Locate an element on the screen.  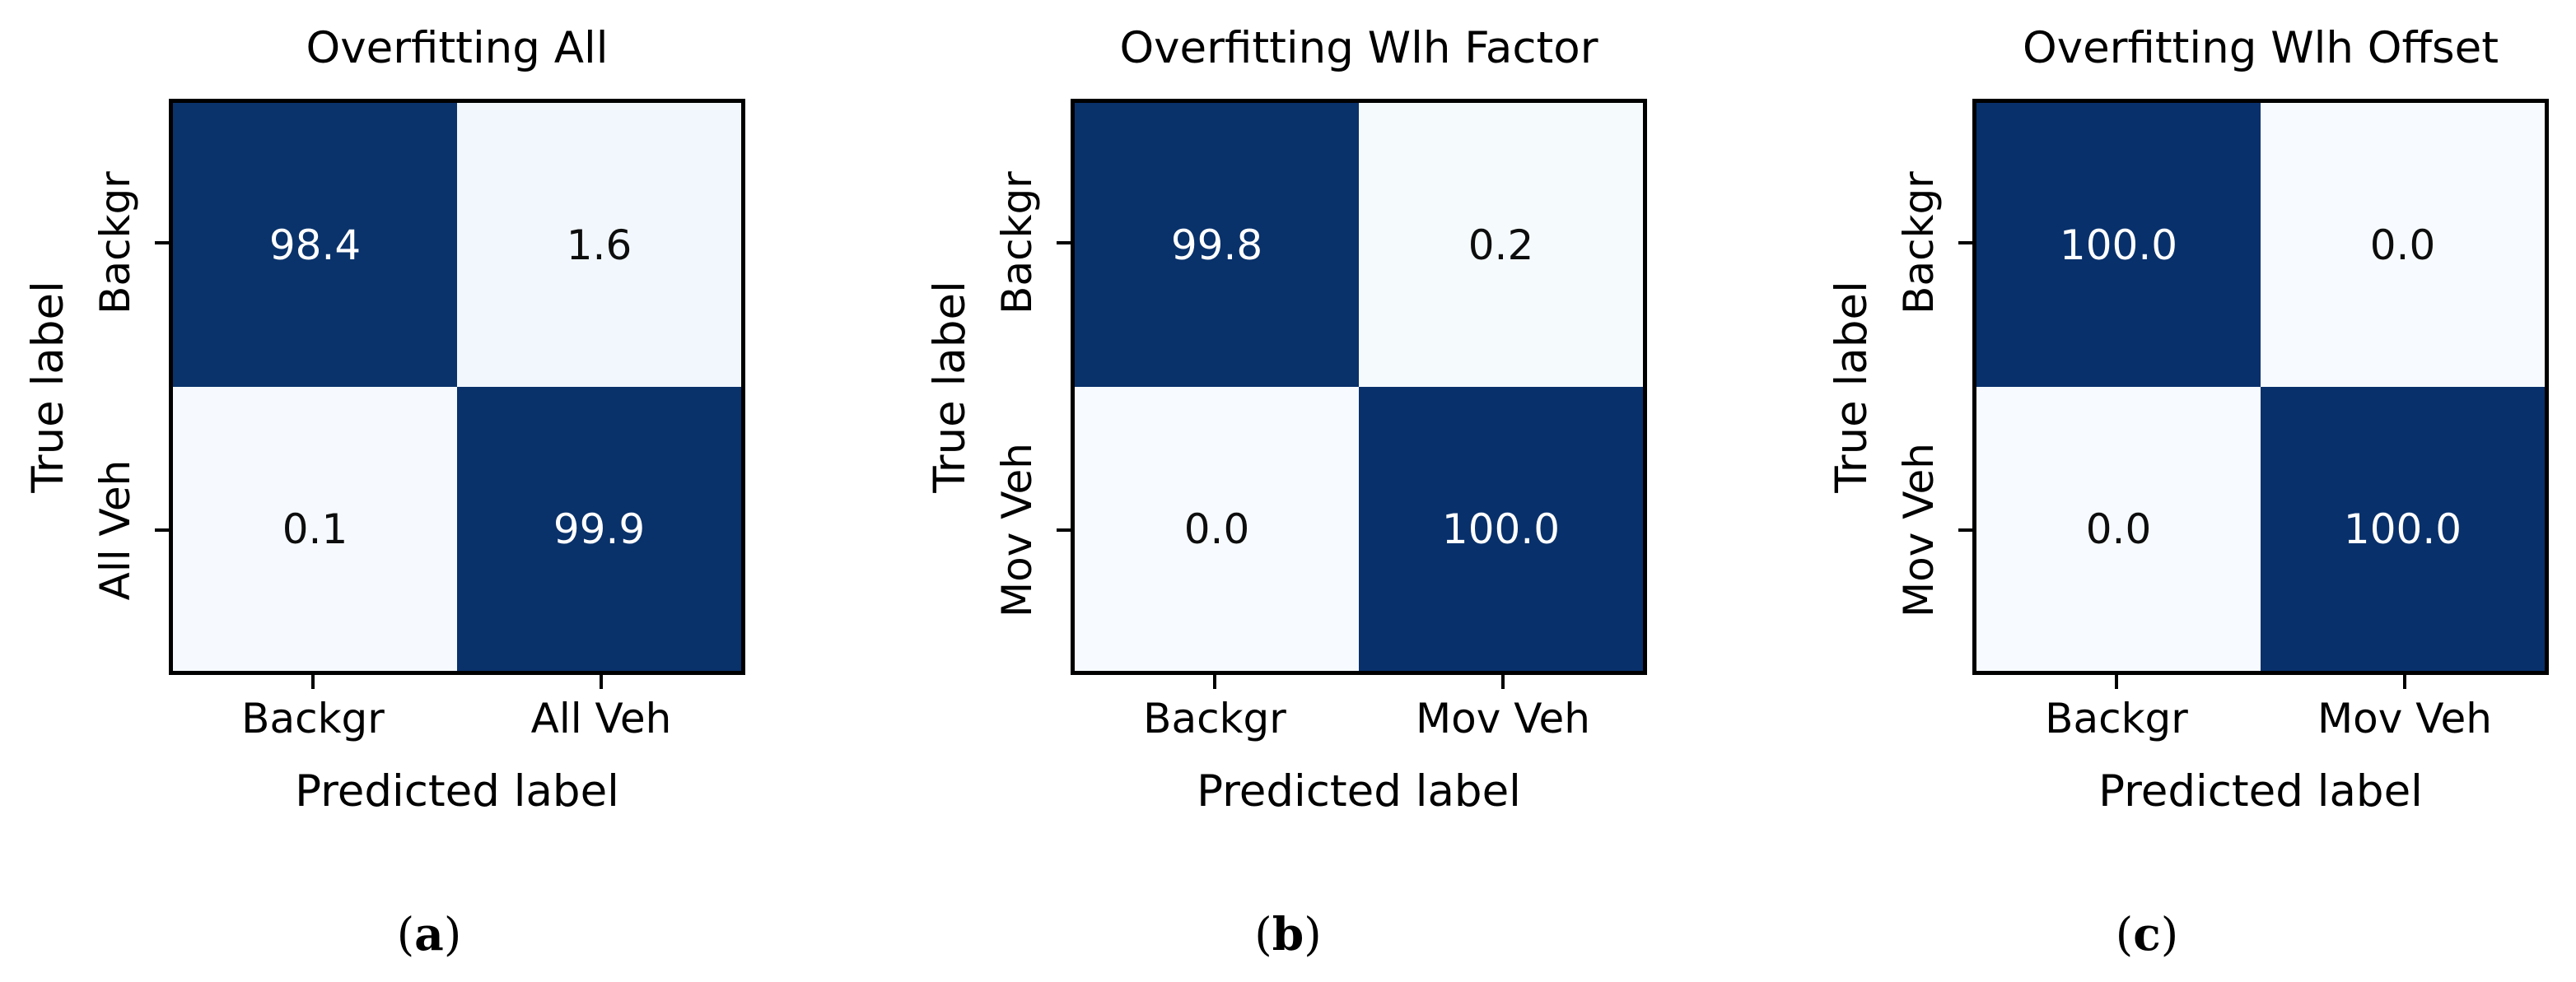
cell-value: 1.6 is located at coordinates (599, 245).